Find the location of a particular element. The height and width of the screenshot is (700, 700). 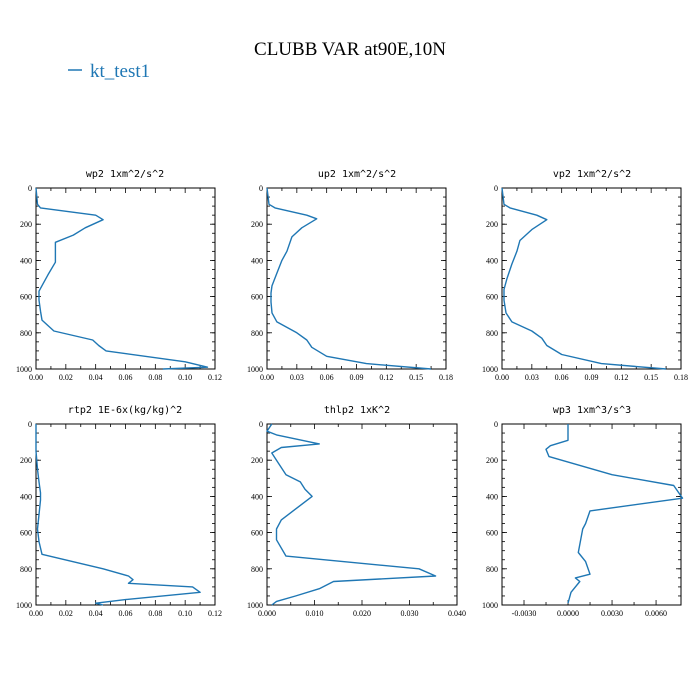

x-tick-label: 0.010 is located at coordinates (315, 613).